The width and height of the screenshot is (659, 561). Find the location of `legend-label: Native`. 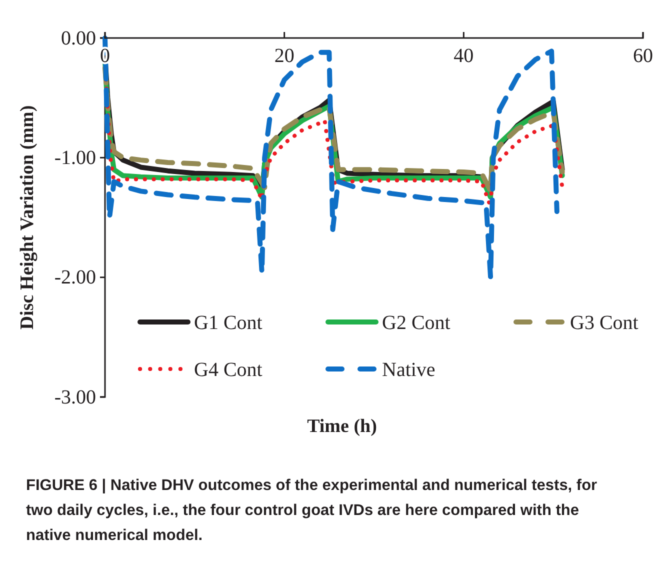

legend-label: Native is located at coordinates (409, 370).